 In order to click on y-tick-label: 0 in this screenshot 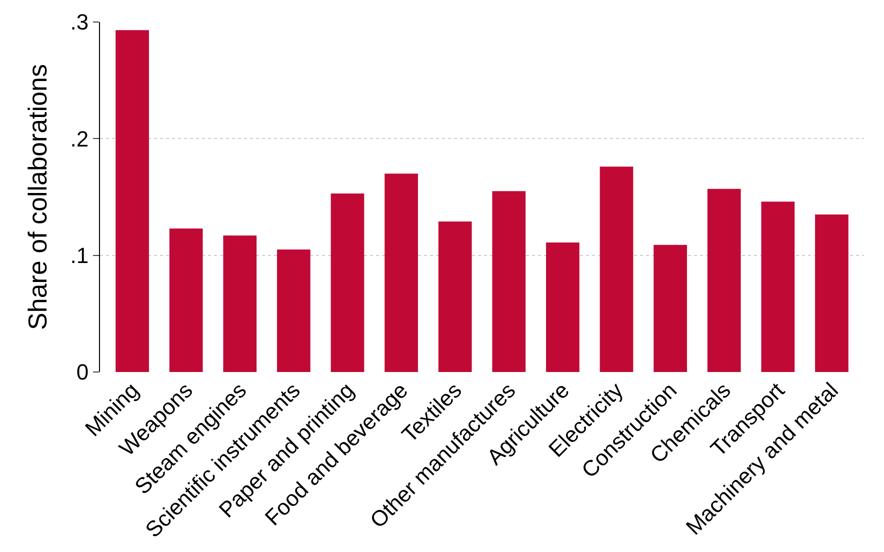, I will do `click(82, 372)`.